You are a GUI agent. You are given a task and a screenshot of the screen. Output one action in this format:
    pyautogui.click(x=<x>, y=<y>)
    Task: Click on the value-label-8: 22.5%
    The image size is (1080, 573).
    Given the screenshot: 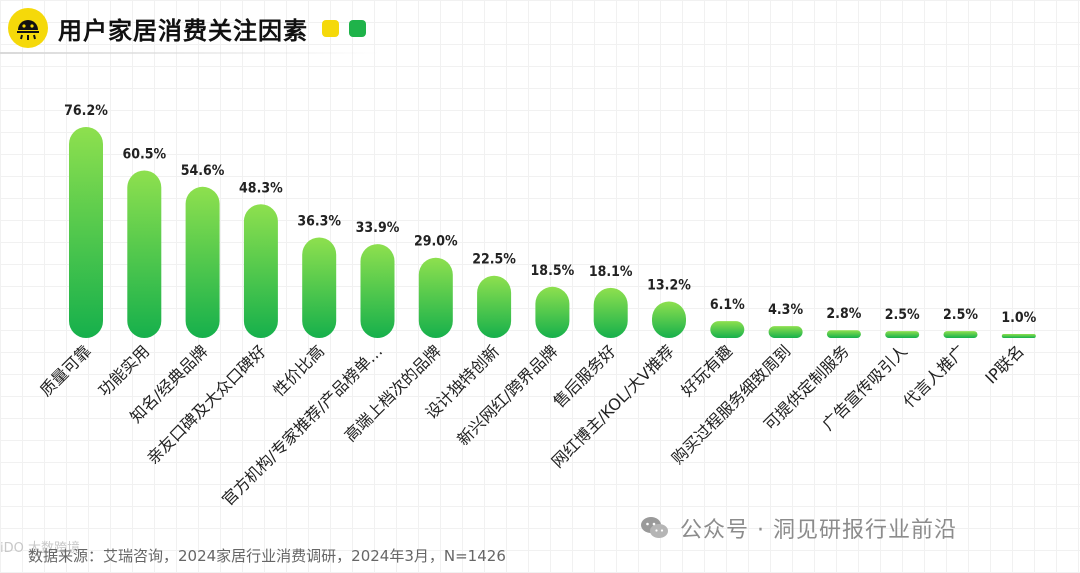 What is the action you would take?
    pyautogui.click(x=494, y=260)
    